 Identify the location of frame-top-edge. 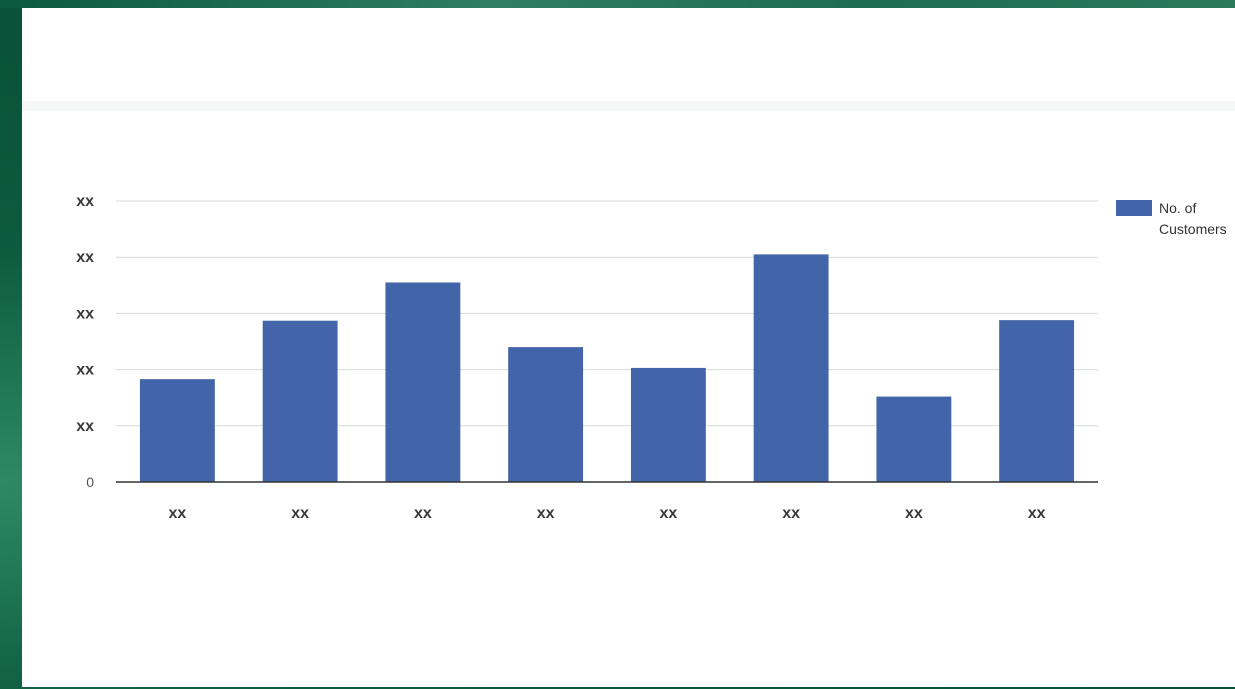
(617, 4).